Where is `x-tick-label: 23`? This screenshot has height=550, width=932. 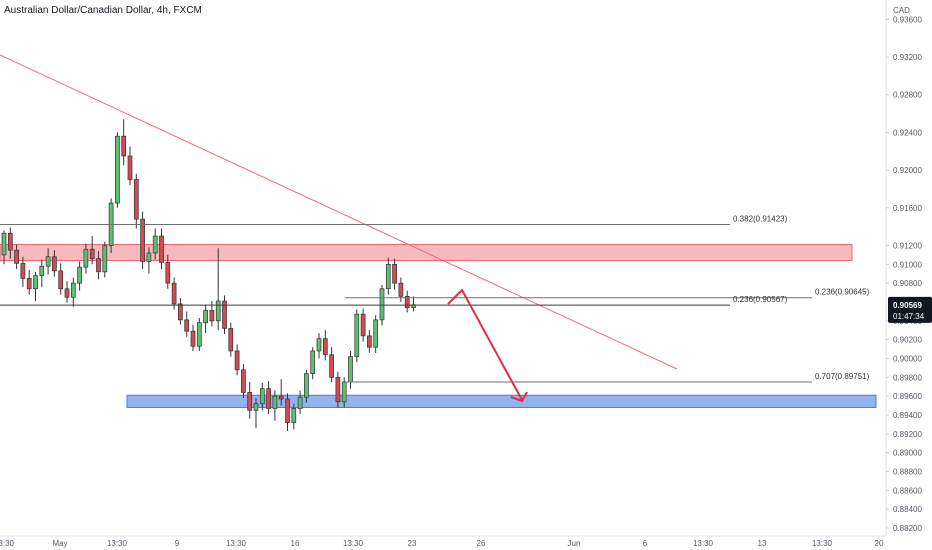
x-tick-label: 23 is located at coordinates (412, 543).